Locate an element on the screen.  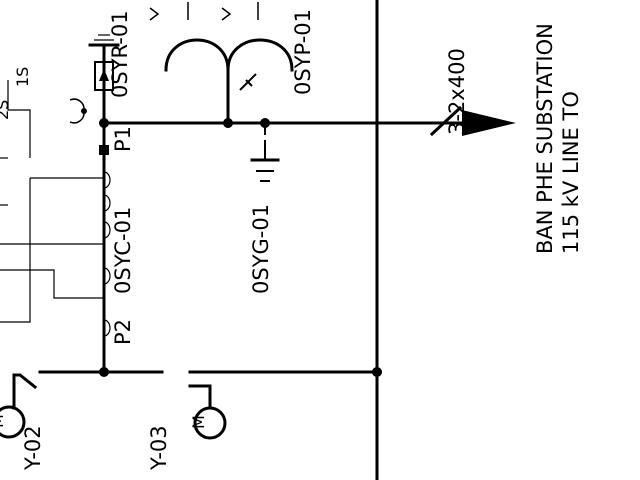
vt-name-label: 0SYG-01 is located at coordinates (261, 249).